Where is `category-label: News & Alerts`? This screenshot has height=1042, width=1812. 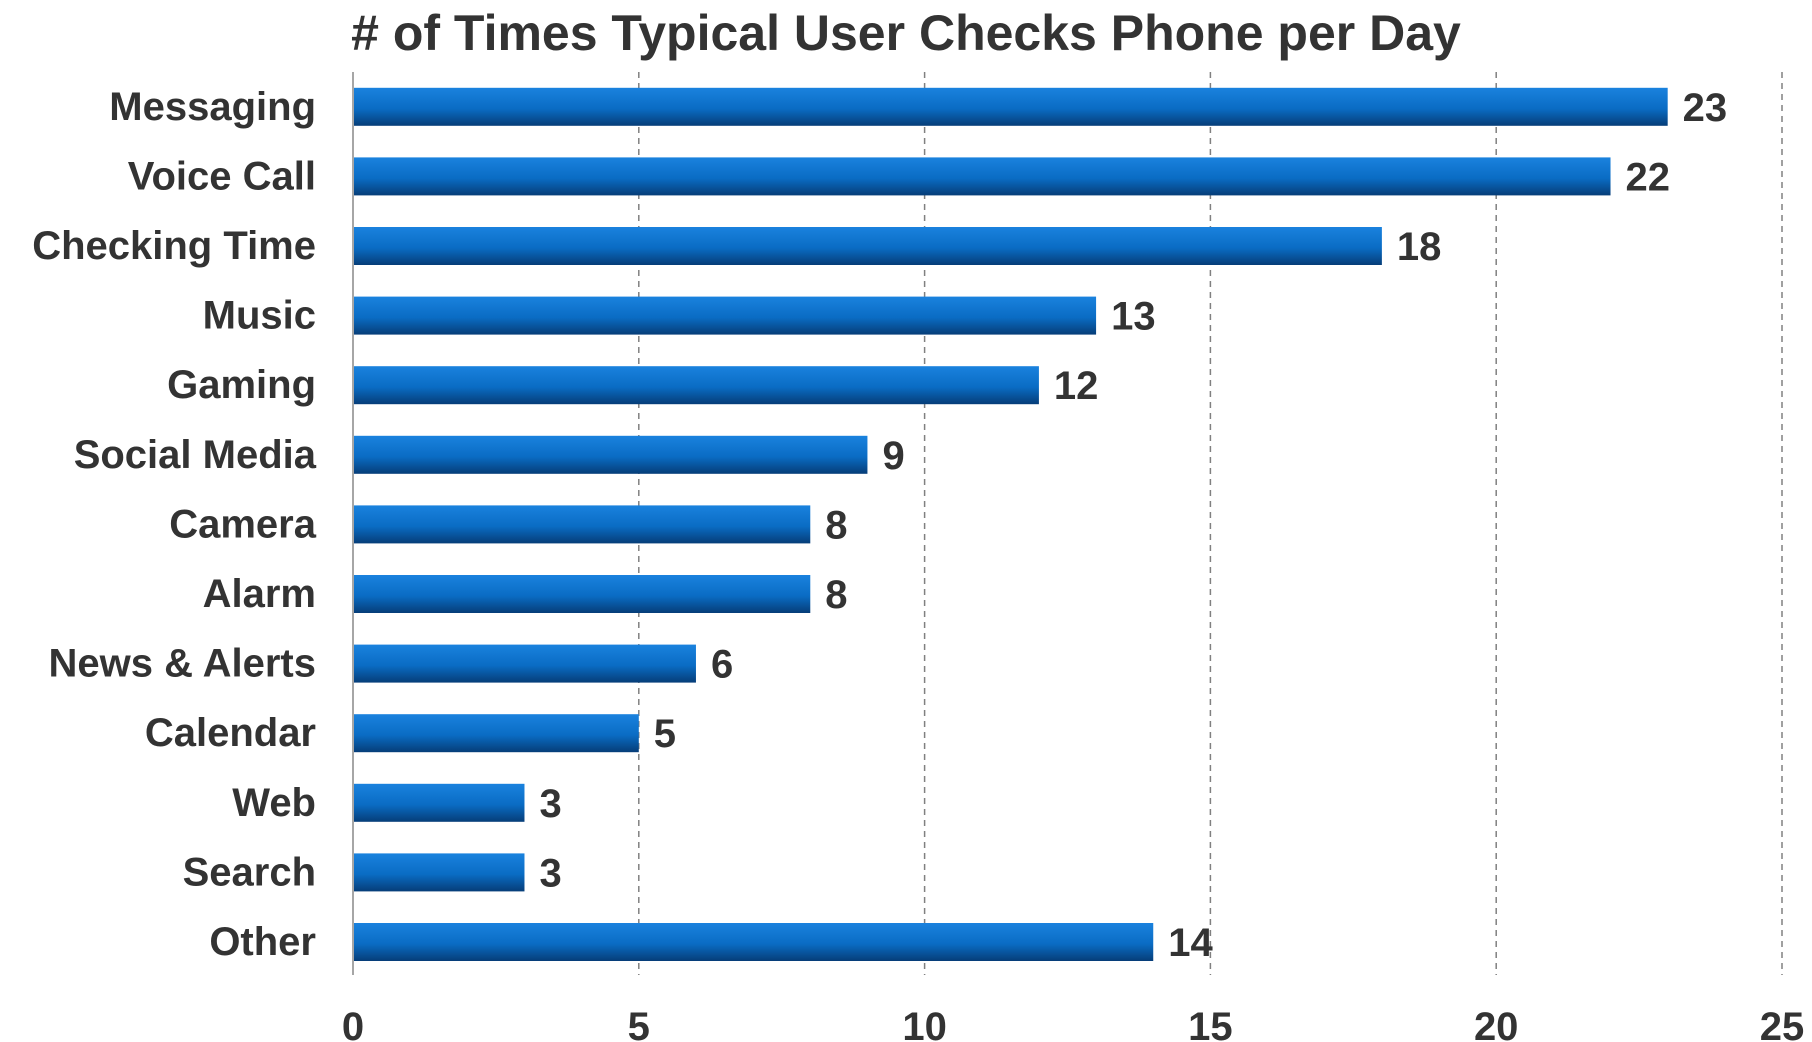
category-label: News & Alerts is located at coordinates (183, 664).